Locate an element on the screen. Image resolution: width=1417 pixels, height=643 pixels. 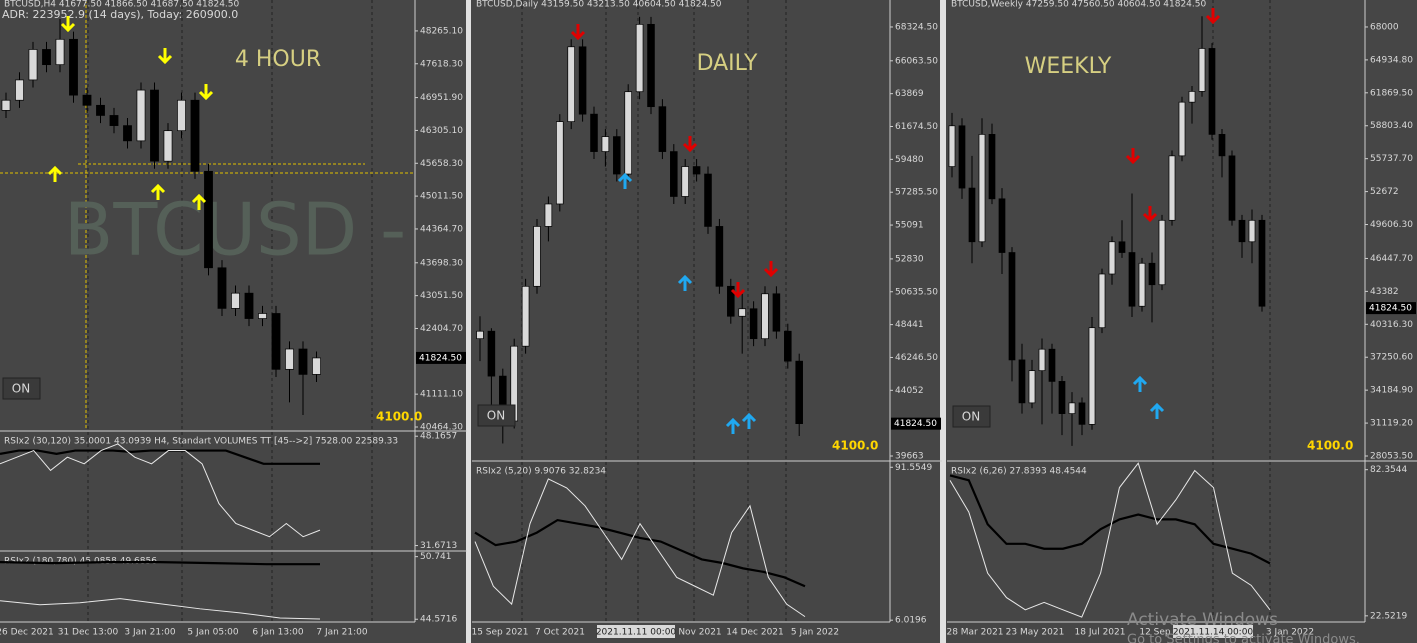
level-label: 4100.0 is located at coordinates (855, 446).